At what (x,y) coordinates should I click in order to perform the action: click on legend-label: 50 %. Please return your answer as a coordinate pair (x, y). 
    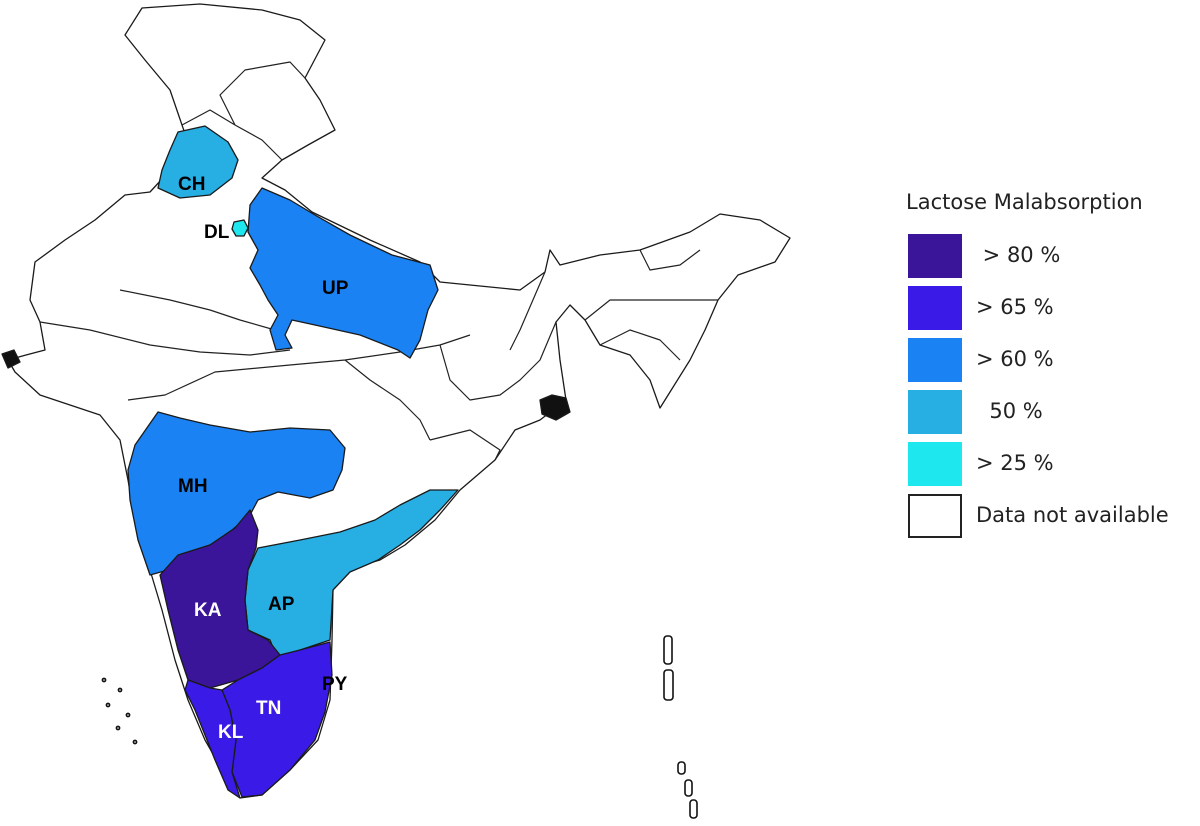
    Looking at the image, I should click on (1009, 411).